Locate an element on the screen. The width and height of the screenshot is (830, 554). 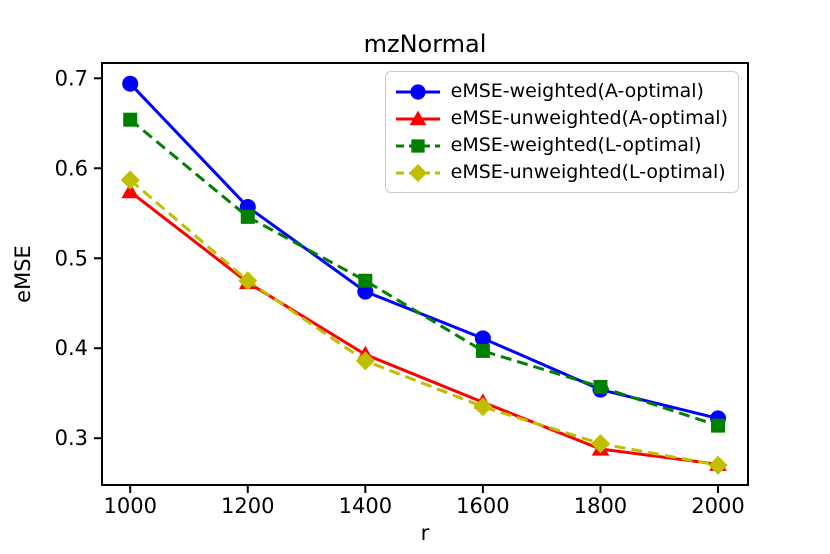
legend-label: eMSE-weighted(A-optimal) is located at coordinates (577, 91).